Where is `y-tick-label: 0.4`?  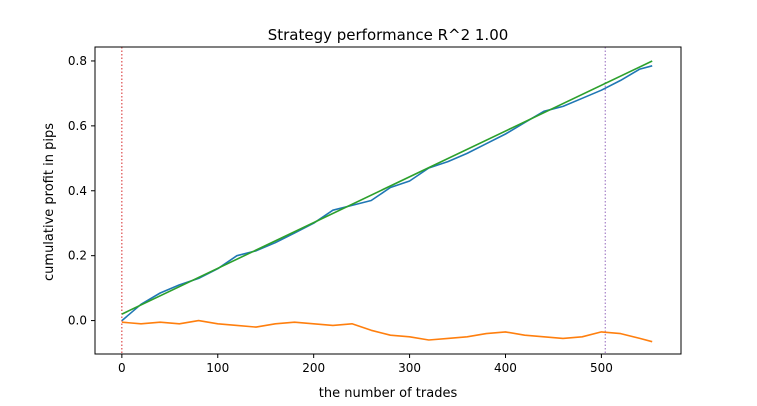
y-tick-label: 0.4 is located at coordinates (77, 191).